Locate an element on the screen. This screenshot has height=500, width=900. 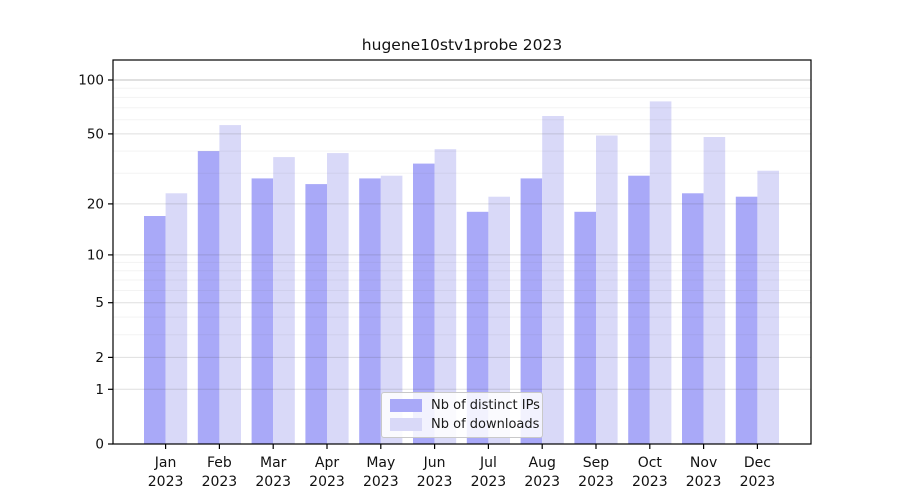
bar-downloads-jan is located at coordinates (176, 318).